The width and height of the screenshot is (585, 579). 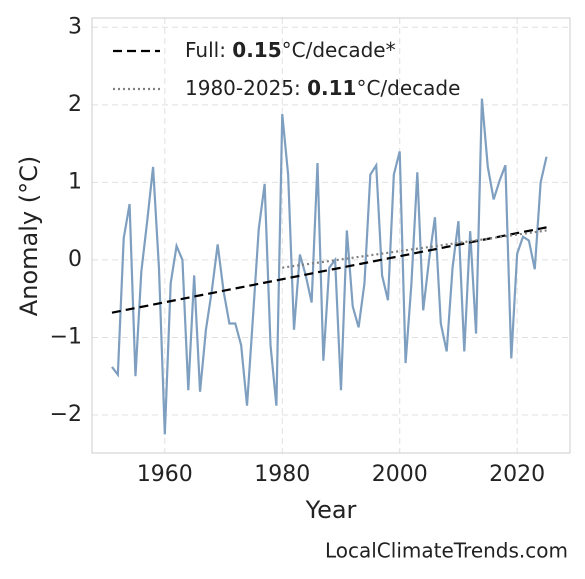 I want to click on legend-suffix: °C/decade, so click(x=408, y=88).